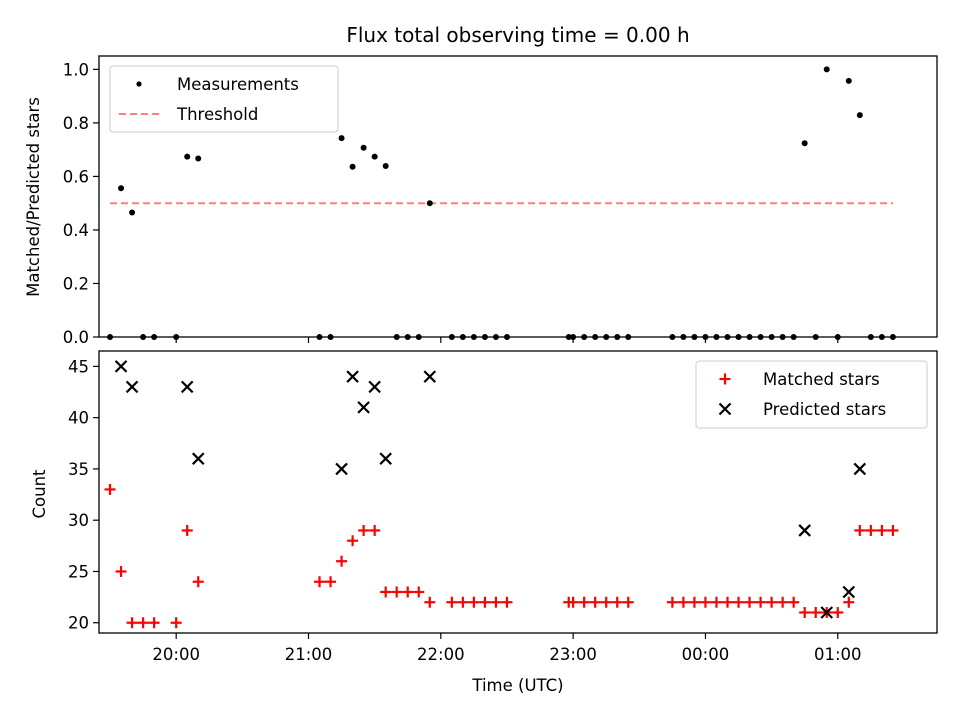 The height and width of the screenshot is (720, 960). Describe the element at coordinates (224, 99) in the screenshot. I see `top-legend: Measurements Threshold` at that location.